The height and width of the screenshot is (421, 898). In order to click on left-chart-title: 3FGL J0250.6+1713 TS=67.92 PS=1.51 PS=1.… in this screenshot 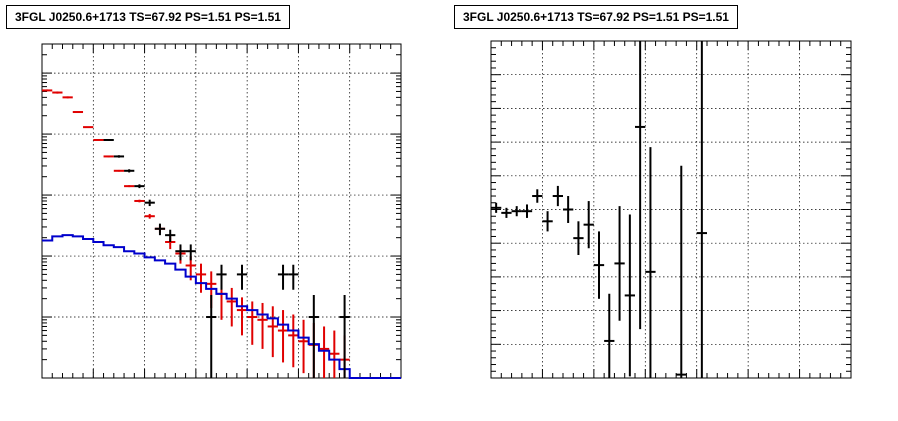, I will do `click(148, 17)`.